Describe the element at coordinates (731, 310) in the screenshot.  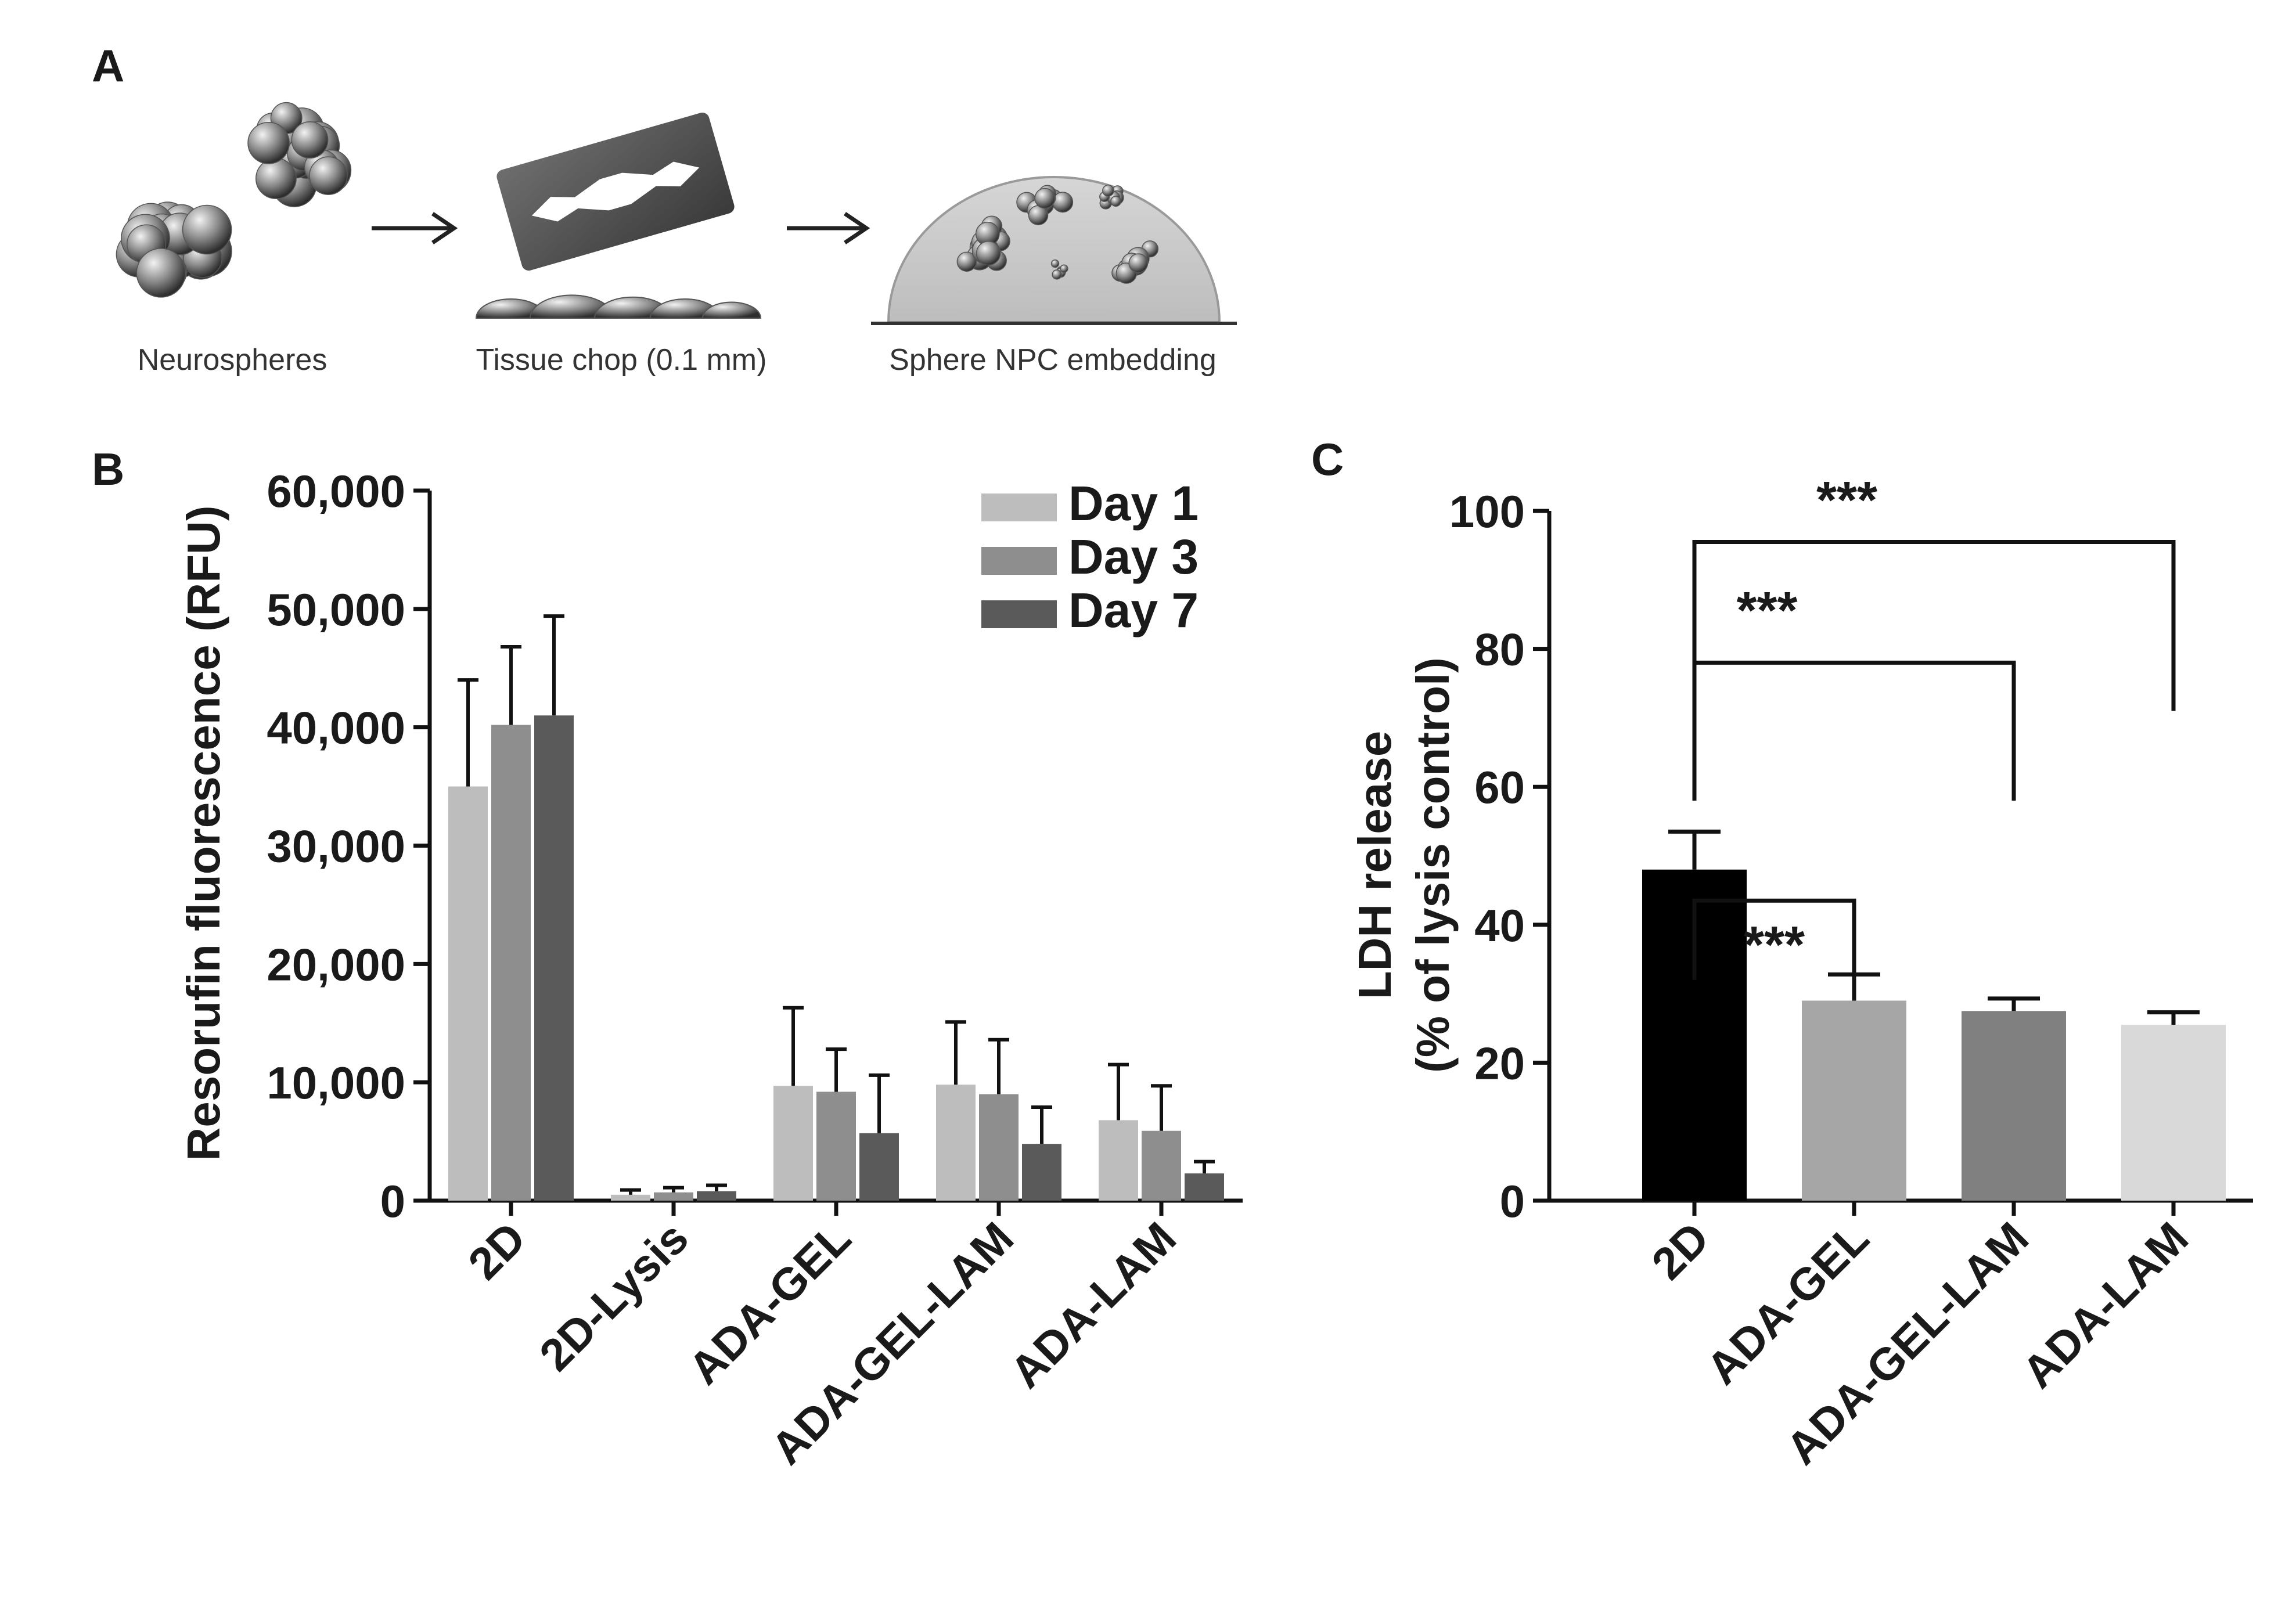
I see `chopped-piece` at that location.